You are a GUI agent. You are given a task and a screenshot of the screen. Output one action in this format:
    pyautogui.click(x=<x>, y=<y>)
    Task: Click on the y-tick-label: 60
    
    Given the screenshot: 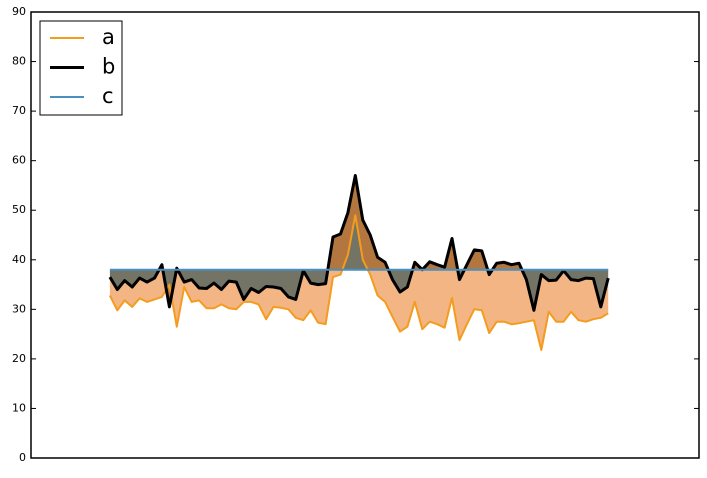 What is the action you would take?
    pyautogui.click(x=19, y=160)
    